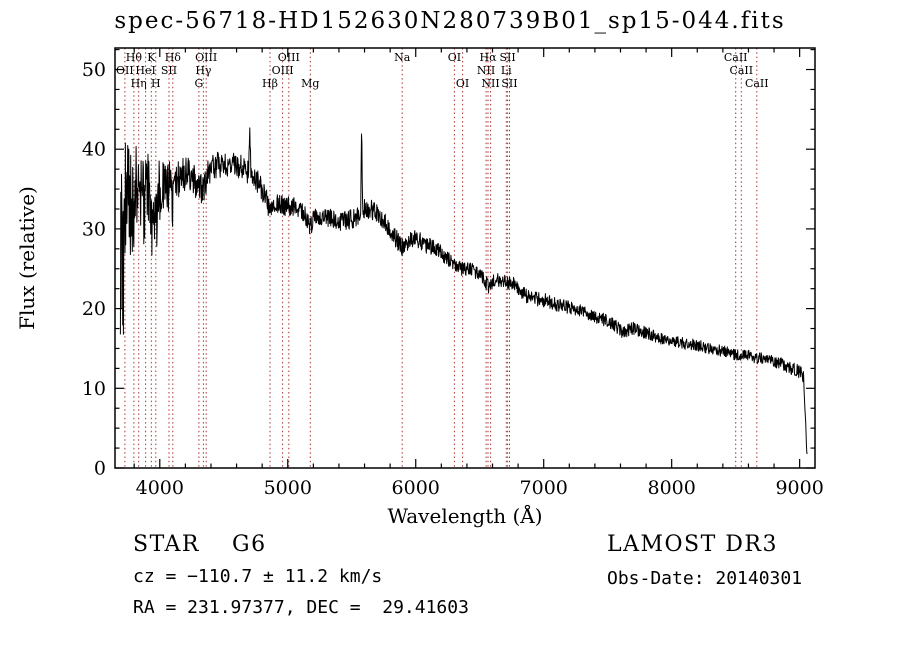 The width and height of the screenshot is (900, 649). Describe the element at coordinates (416, 488) in the screenshot. I see `svg-text: 6000` at that location.